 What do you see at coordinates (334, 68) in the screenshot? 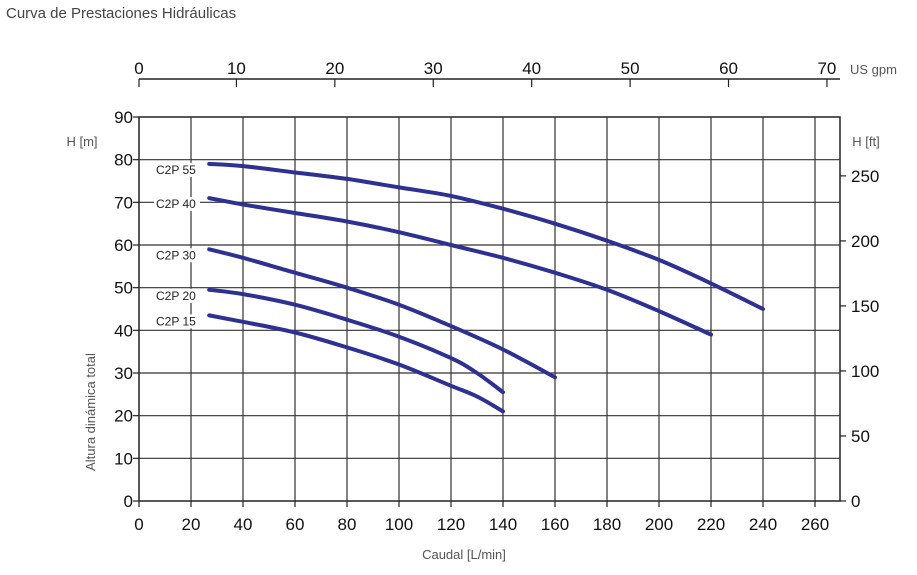
I see `top-tick-label: 20` at bounding box center [334, 68].